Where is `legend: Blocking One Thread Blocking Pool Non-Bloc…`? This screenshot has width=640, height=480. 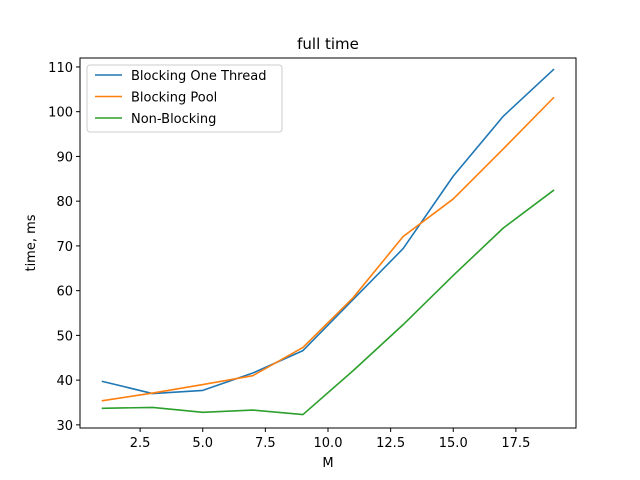
legend: Blocking One Thread Blocking Pool Non-Bloc… is located at coordinates (184, 98).